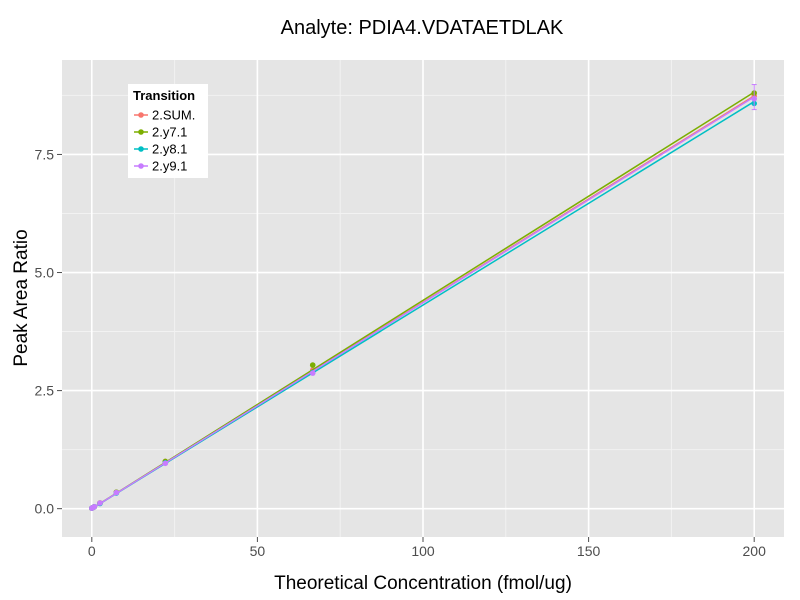 This screenshot has height=600, width=800. What do you see at coordinates (45, 273) in the screenshot?
I see `y-tick-label: 5.0` at bounding box center [45, 273].